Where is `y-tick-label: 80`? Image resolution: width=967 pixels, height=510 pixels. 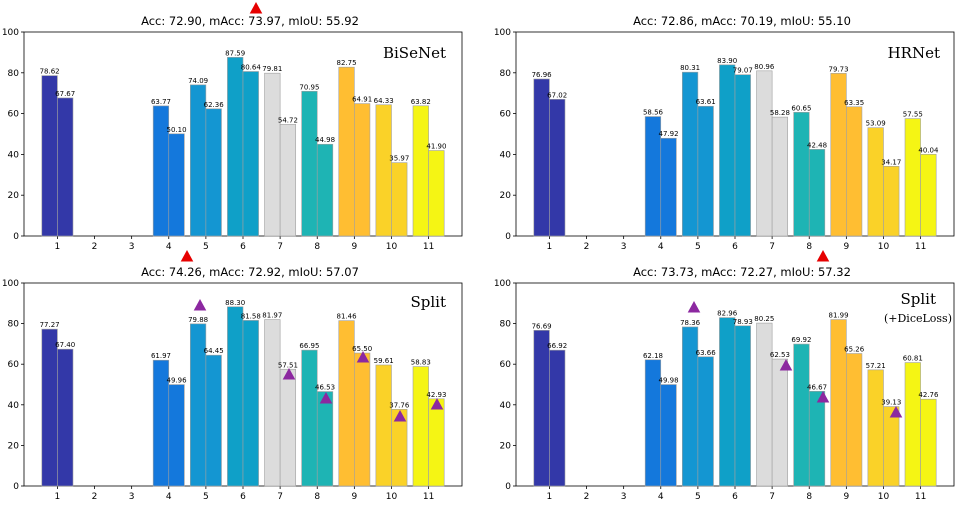 y-tick-label: 80 is located at coordinates (506, 74).